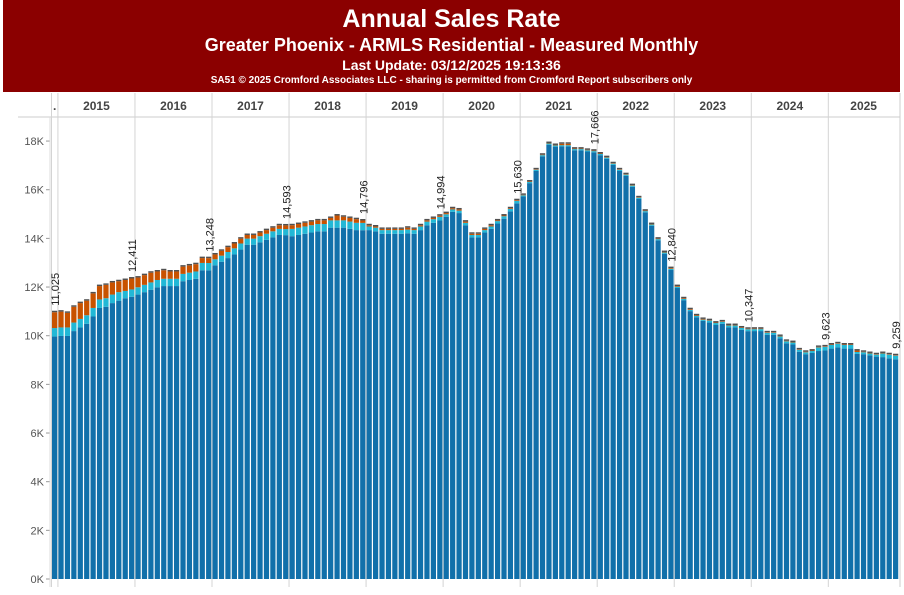 The height and width of the screenshot is (595, 904). I want to click on value-label: 12,840, so click(673, 245).